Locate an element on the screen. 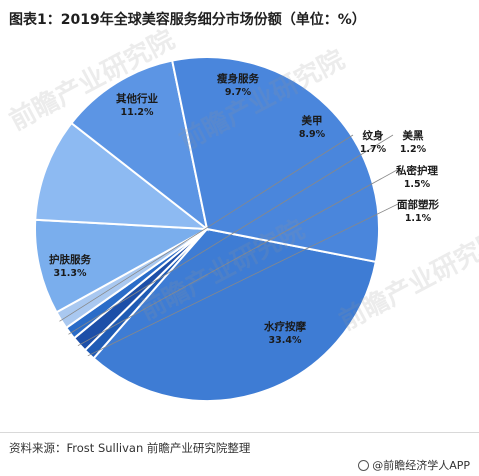 The height and width of the screenshot is (476, 479). slice-label-value: 11.2% is located at coordinates (137, 112).